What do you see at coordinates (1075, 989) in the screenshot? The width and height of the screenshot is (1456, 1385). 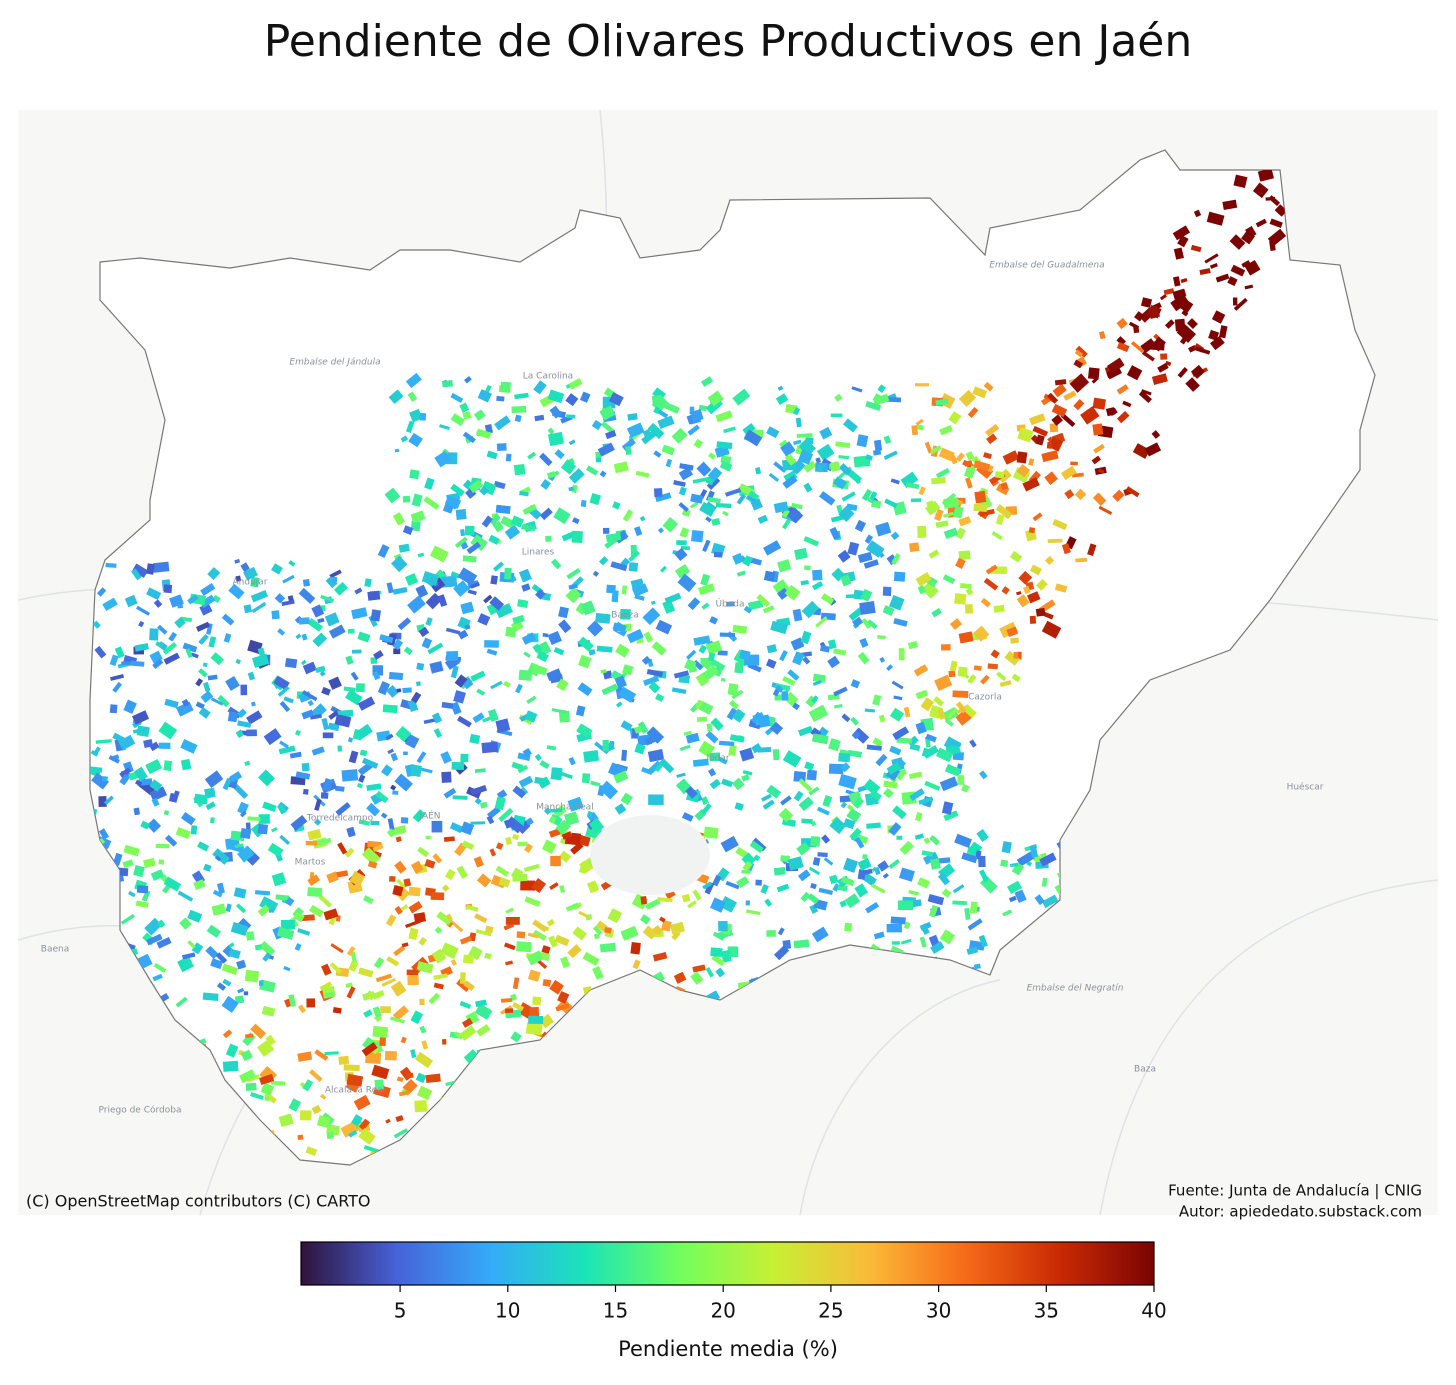 I see `place-label: Embalse del Negratín` at bounding box center [1075, 989].